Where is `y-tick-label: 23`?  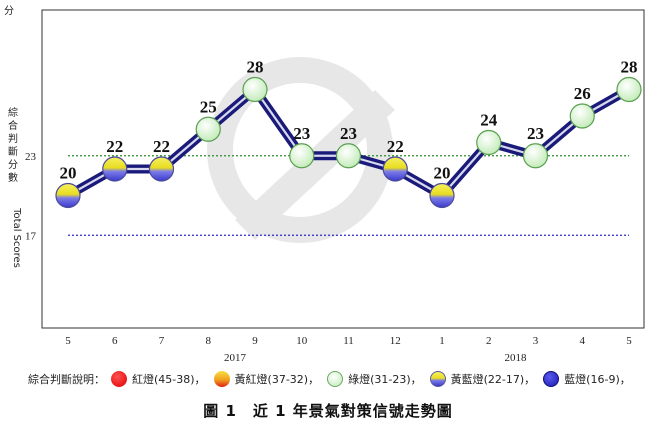 y-tick-label: 23 is located at coordinates (31, 157).